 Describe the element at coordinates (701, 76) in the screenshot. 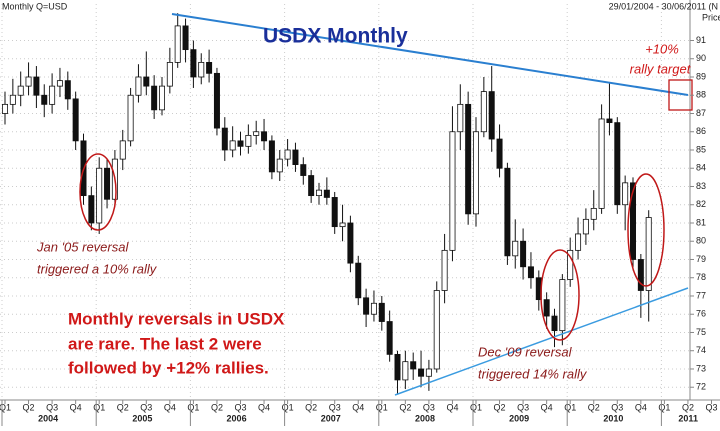

I see `y-tick-label: 89` at that location.